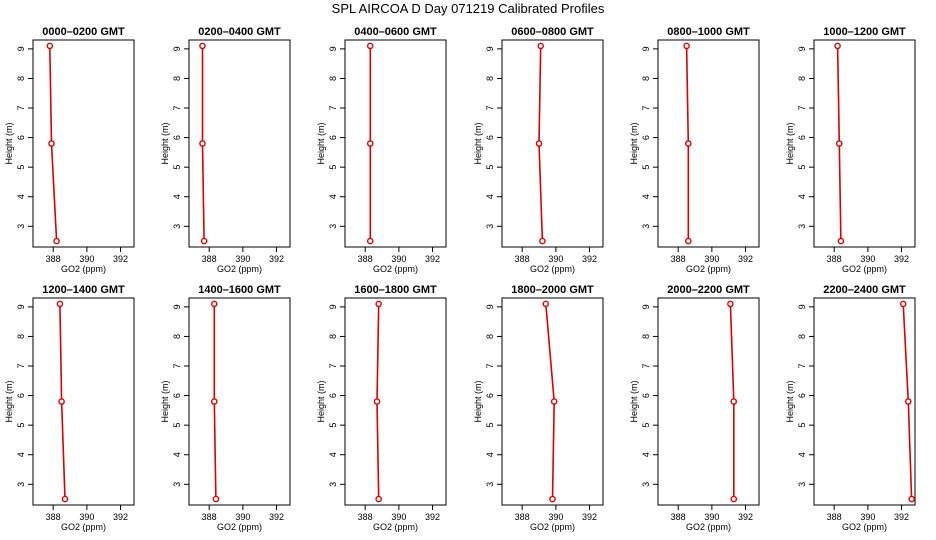  Describe the element at coordinates (864, 290) in the screenshot. I see `panel-title: 2200–2400 GMT` at that location.